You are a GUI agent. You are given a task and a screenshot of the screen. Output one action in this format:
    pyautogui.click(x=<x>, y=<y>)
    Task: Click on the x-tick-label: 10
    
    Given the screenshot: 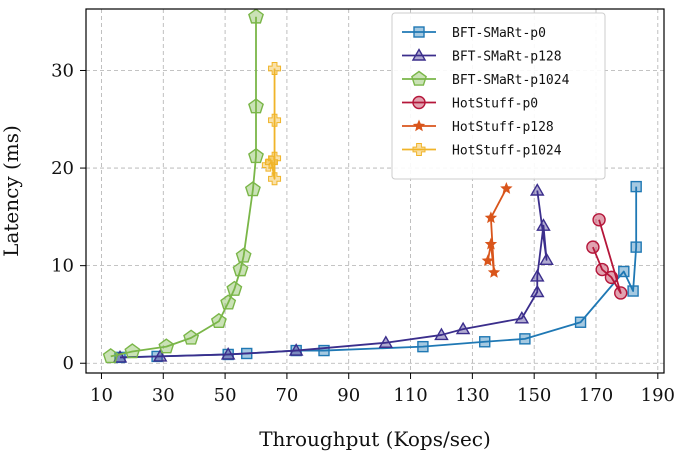 What is the action you would take?
    pyautogui.click(x=101, y=395)
    